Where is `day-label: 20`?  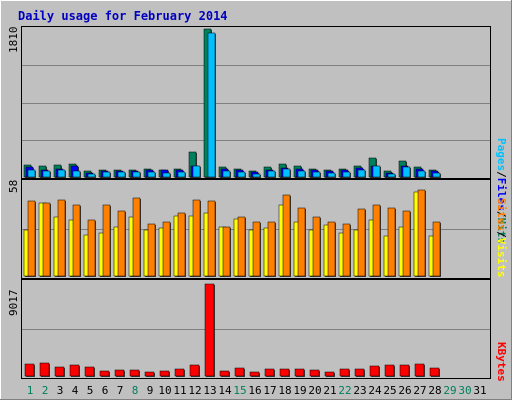
day-label: 20 is located at coordinates (314, 390).